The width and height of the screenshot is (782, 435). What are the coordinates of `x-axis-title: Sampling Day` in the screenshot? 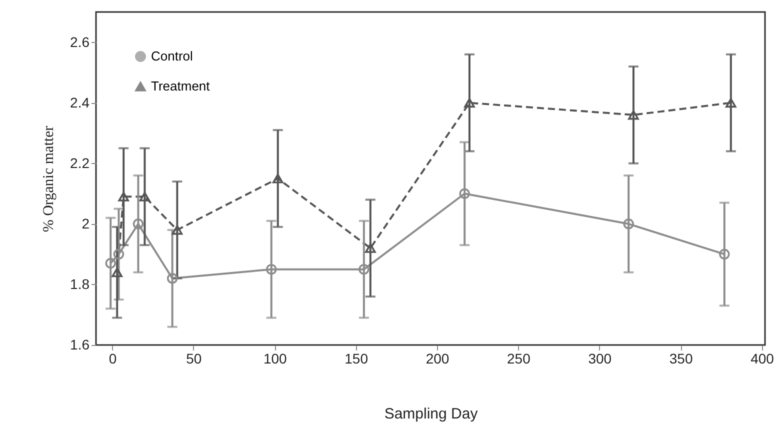 It's located at (431, 414).